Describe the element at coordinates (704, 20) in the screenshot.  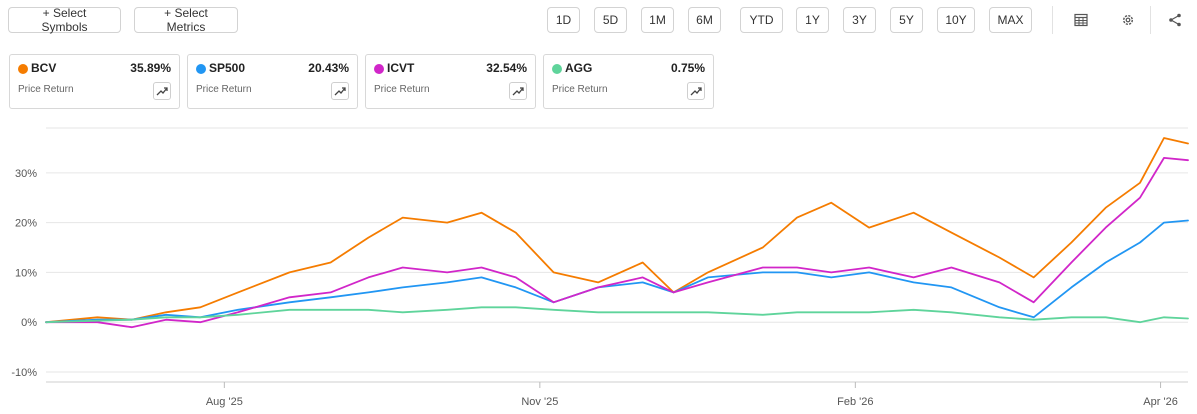
I see `range-6m-button: 6M` at that location.